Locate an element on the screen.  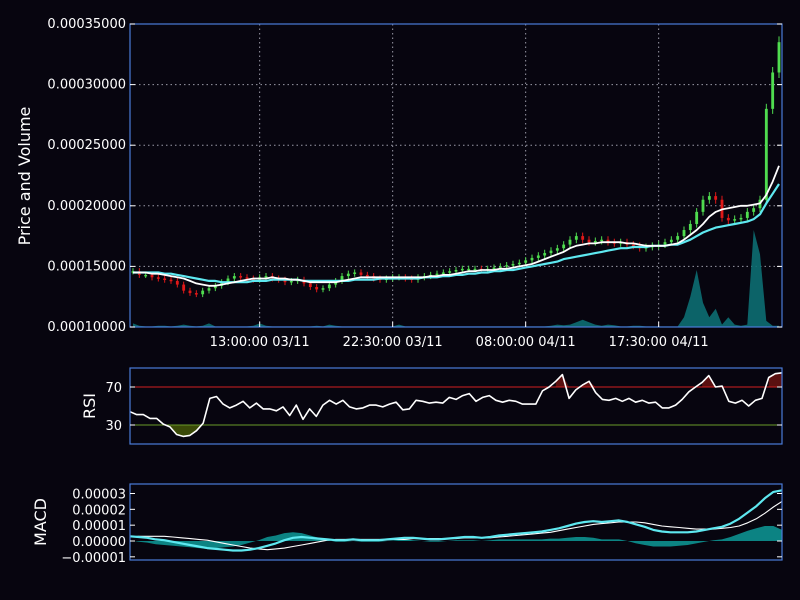
tick-label: 08:00:00 04/11 is located at coordinates (526, 342).